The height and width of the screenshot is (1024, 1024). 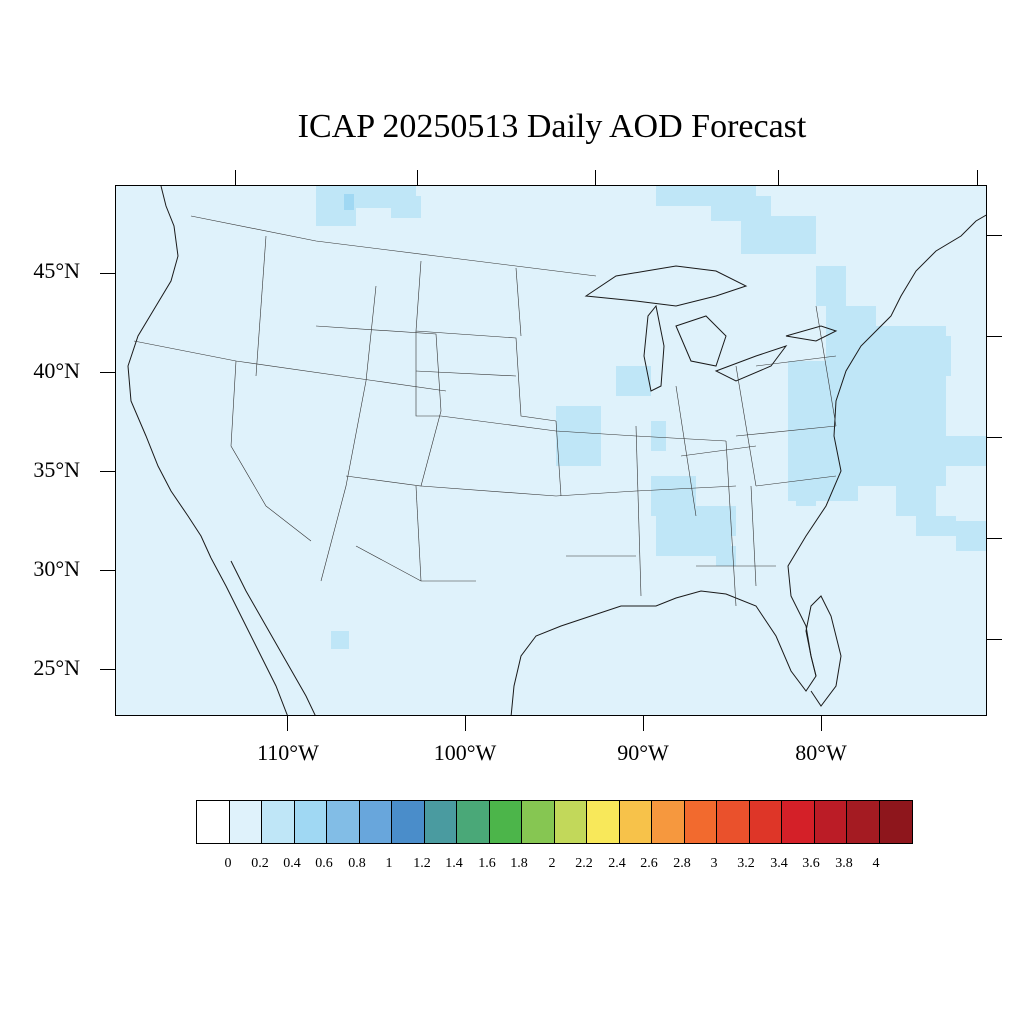 What do you see at coordinates (519, 863) in the screenshot?
I see `colorbar-label: 1.8` at bounding box center [519, 863].